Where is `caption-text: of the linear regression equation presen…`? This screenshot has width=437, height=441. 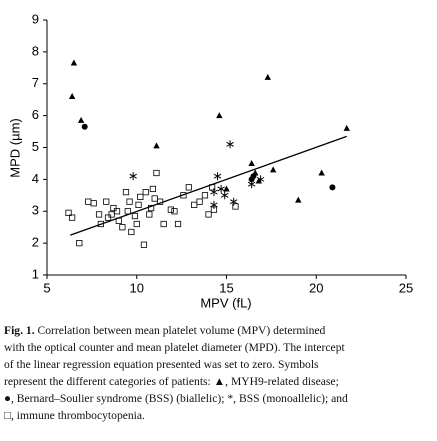 caption-text: of the linear regression equation presen… is located at coordinates (161, 364).